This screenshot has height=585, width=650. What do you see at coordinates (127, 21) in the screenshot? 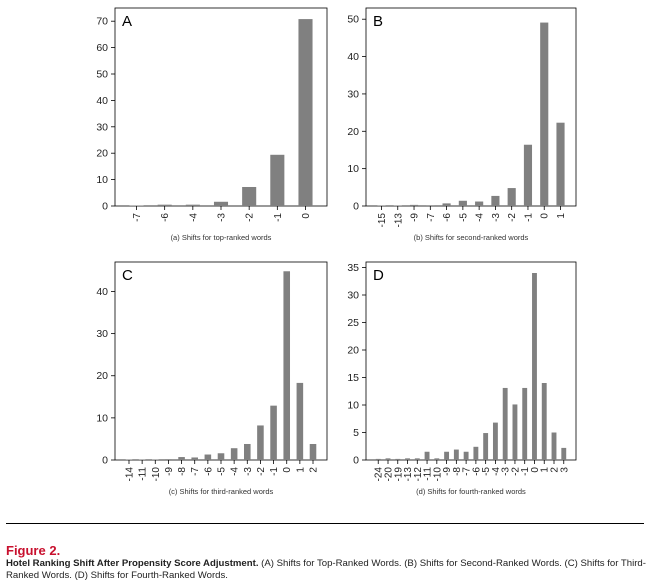
I see `panel-letter: A` at bounding box center [127, 21].